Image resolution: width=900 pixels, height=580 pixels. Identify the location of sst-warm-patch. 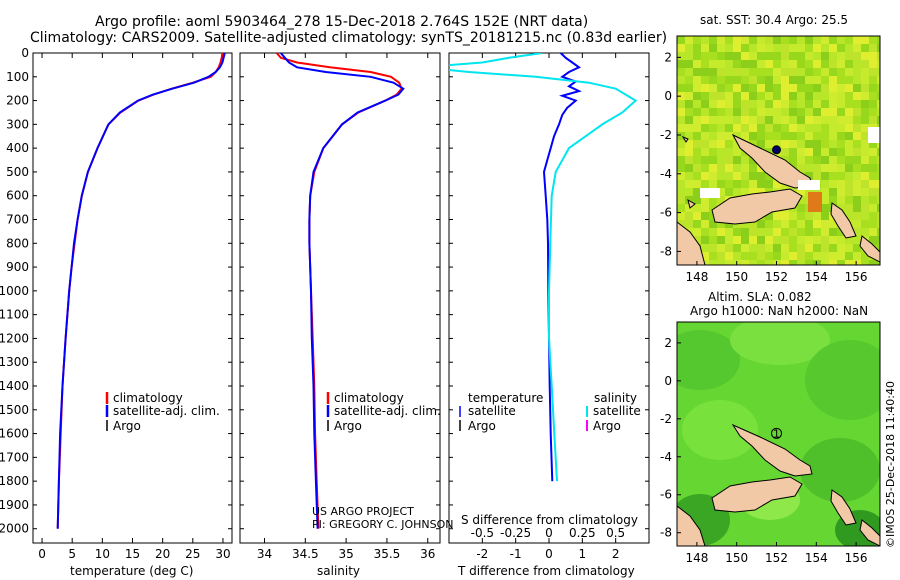
(815, 202).